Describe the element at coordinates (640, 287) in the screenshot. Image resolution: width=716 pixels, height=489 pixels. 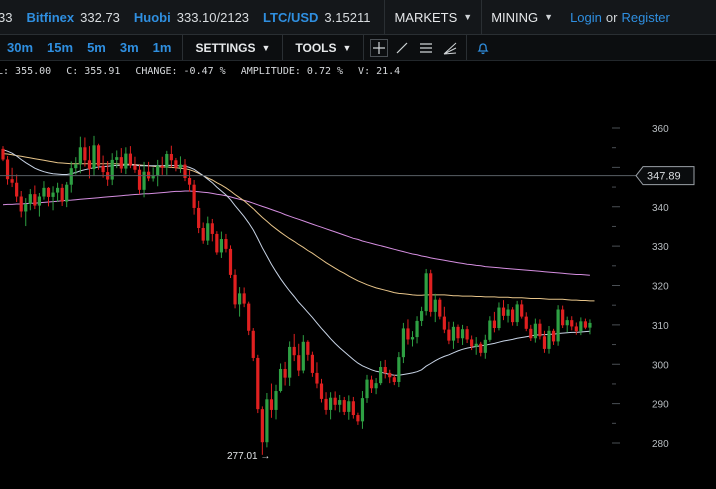
I see `y-axis: 280 290 300 310 320 330 340 360` at that location.